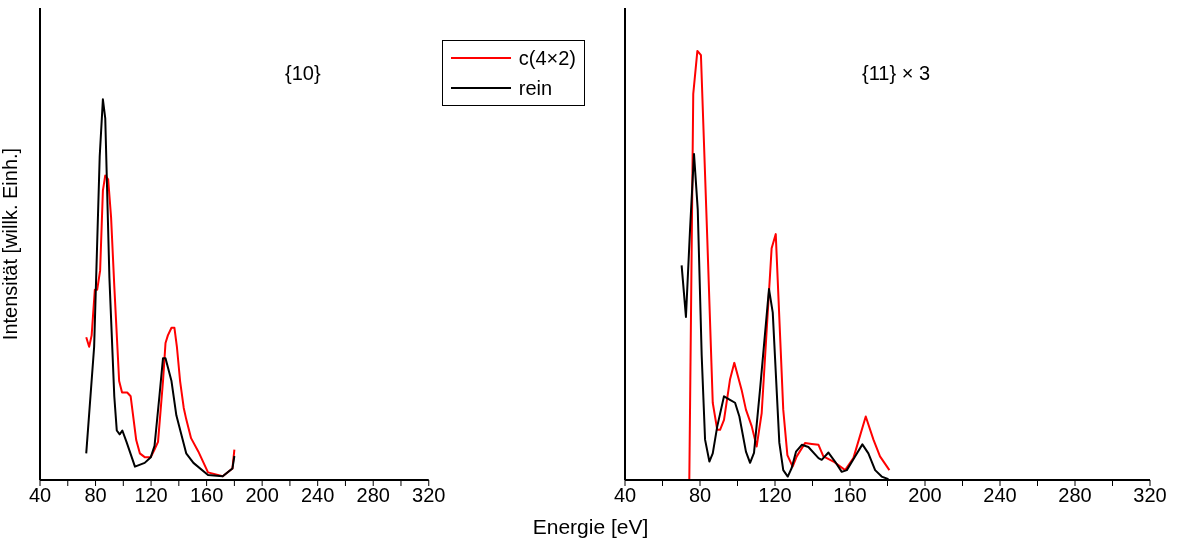 The width and height of the screenshot is (1181, 545). What do you see at coordinates (535, 88) in the screenshot?
I see `legend-label: rein` at bounding box center [535, 88].